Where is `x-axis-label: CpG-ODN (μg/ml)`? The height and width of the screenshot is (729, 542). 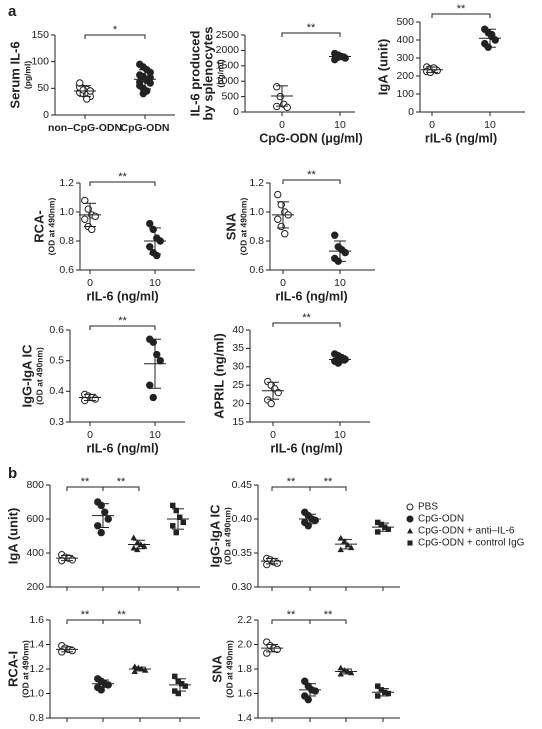 x-axis-label: CpG-ODN (μg/ml) is located at coordinates (310, 138).